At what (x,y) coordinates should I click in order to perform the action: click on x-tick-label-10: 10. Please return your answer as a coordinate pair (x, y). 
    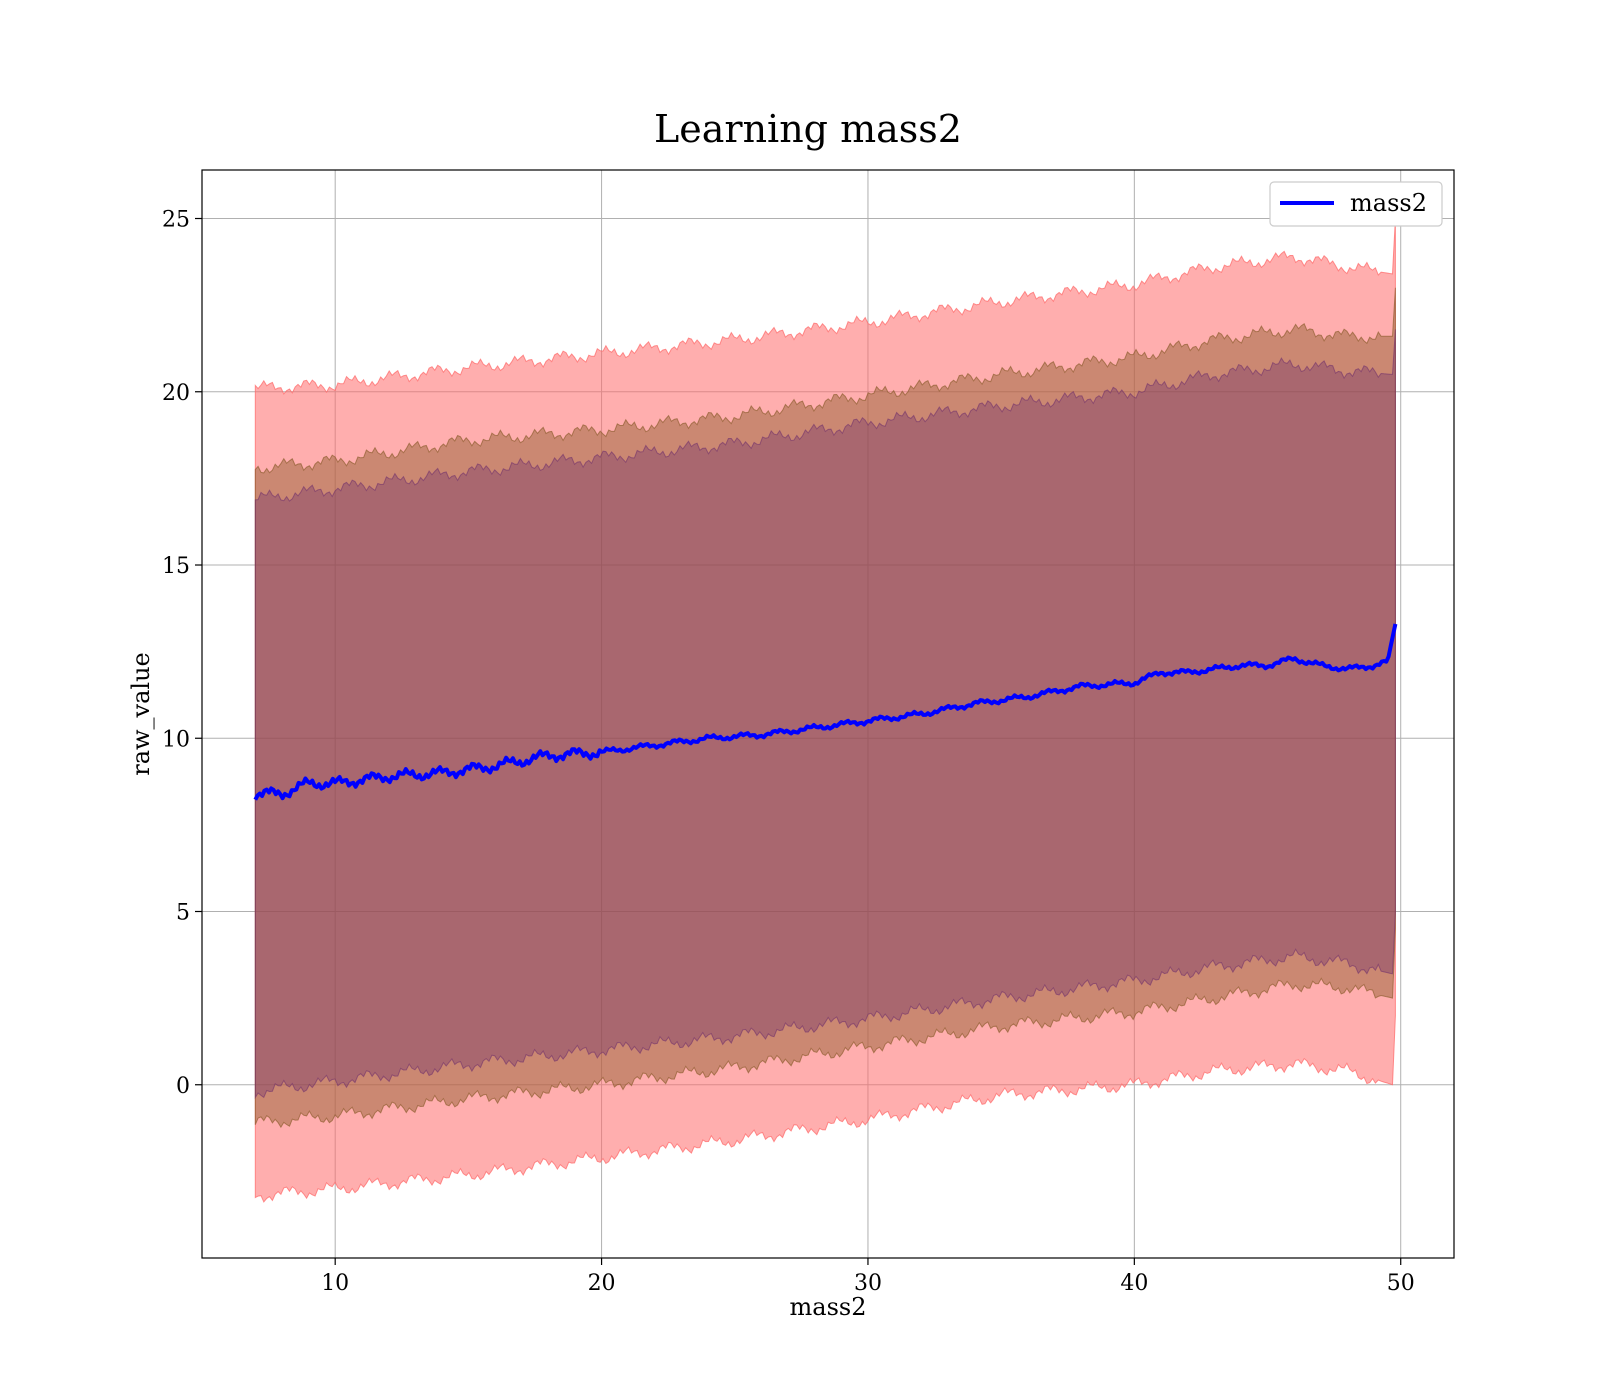
    Looking at the image, I should click on (335, 1283).